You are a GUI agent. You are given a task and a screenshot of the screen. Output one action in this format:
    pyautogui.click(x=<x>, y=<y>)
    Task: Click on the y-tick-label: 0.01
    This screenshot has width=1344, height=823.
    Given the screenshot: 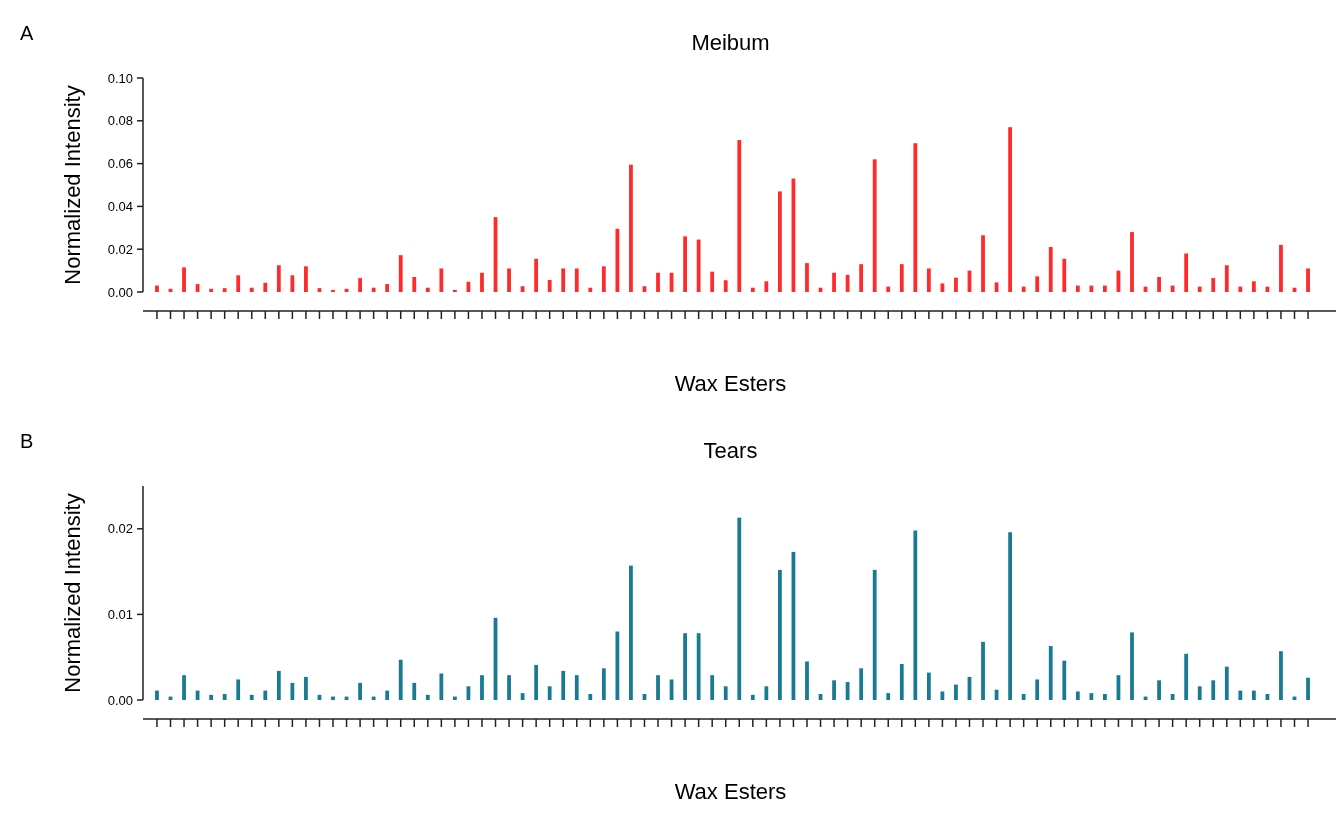 What is the action you would take?
    pyautogui.click(x=120, y=614)
    